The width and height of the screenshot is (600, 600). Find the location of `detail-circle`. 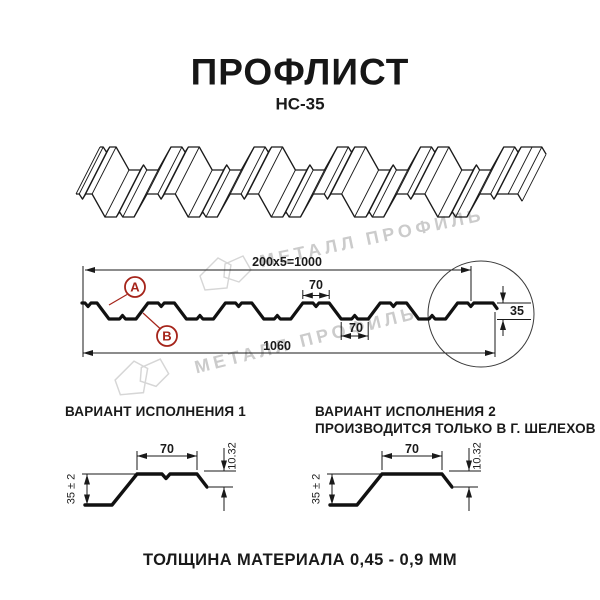

detail-circle is located at coordinates (481, 314).